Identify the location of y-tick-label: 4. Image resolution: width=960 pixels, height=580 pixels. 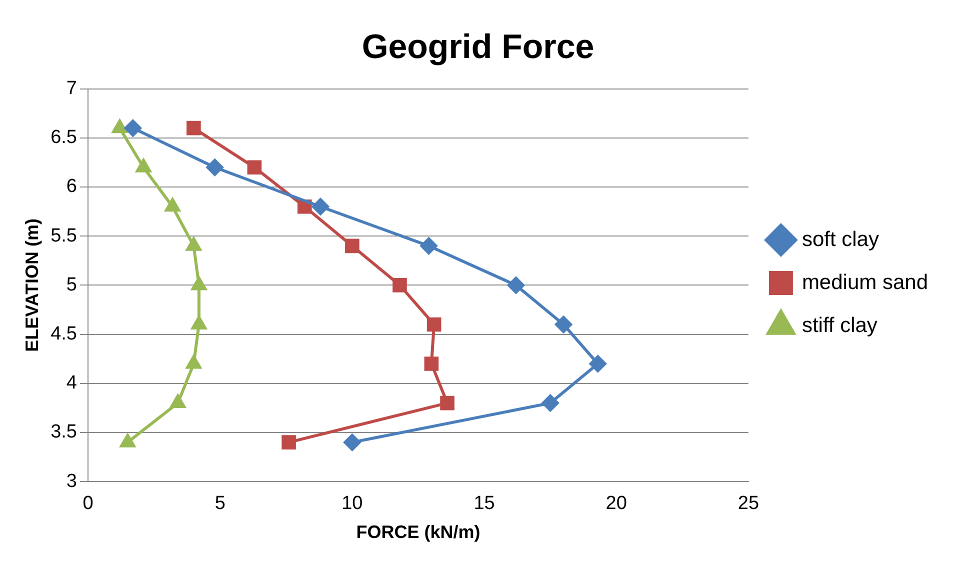
(72, 383).